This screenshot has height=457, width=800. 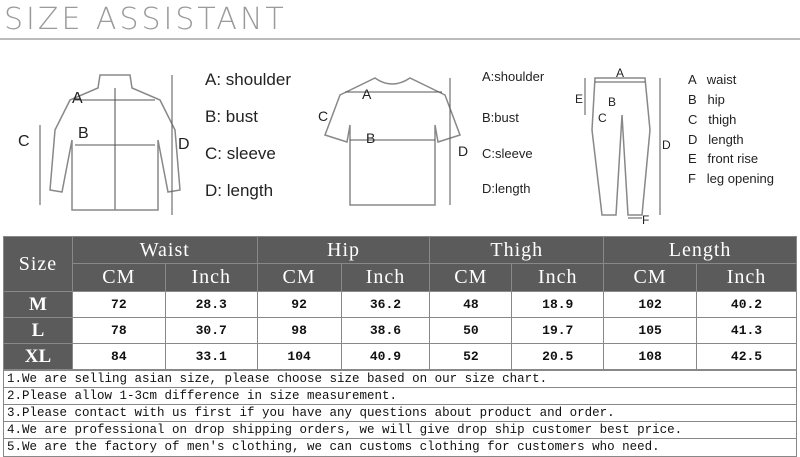 I want to click on size-cell: L, so click(x=38, y=330).